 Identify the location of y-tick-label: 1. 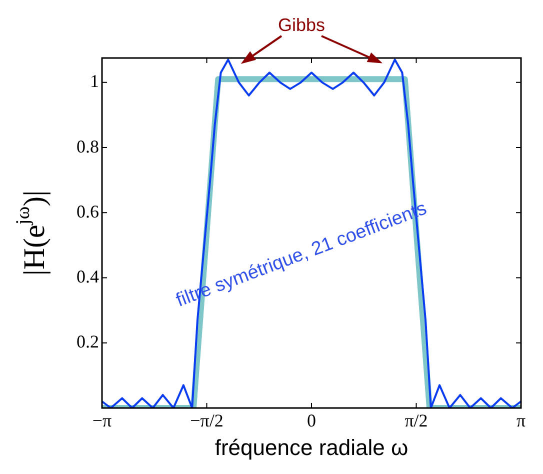
(94, 81).